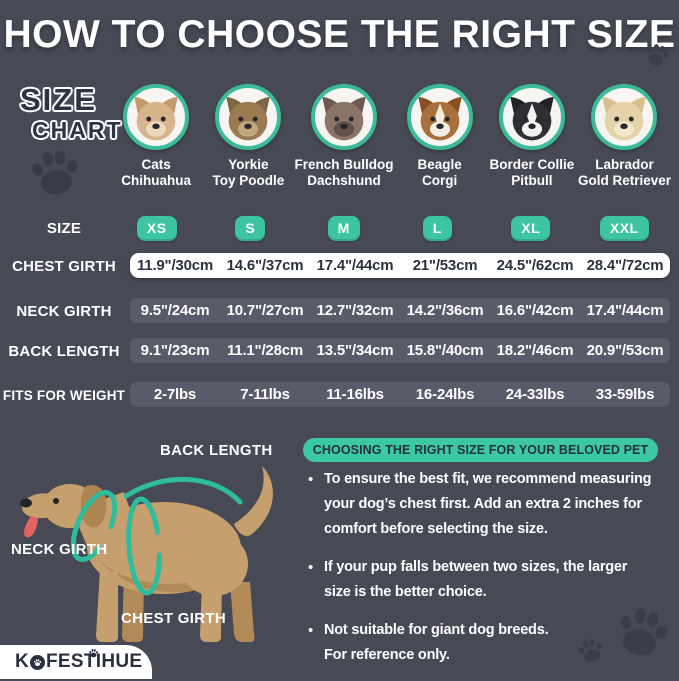  What do you see at coordinates (445, 310) in the screenshot?
I see `neck-girth-value: 14.2"/36cm` at bounding box center [445, 310].